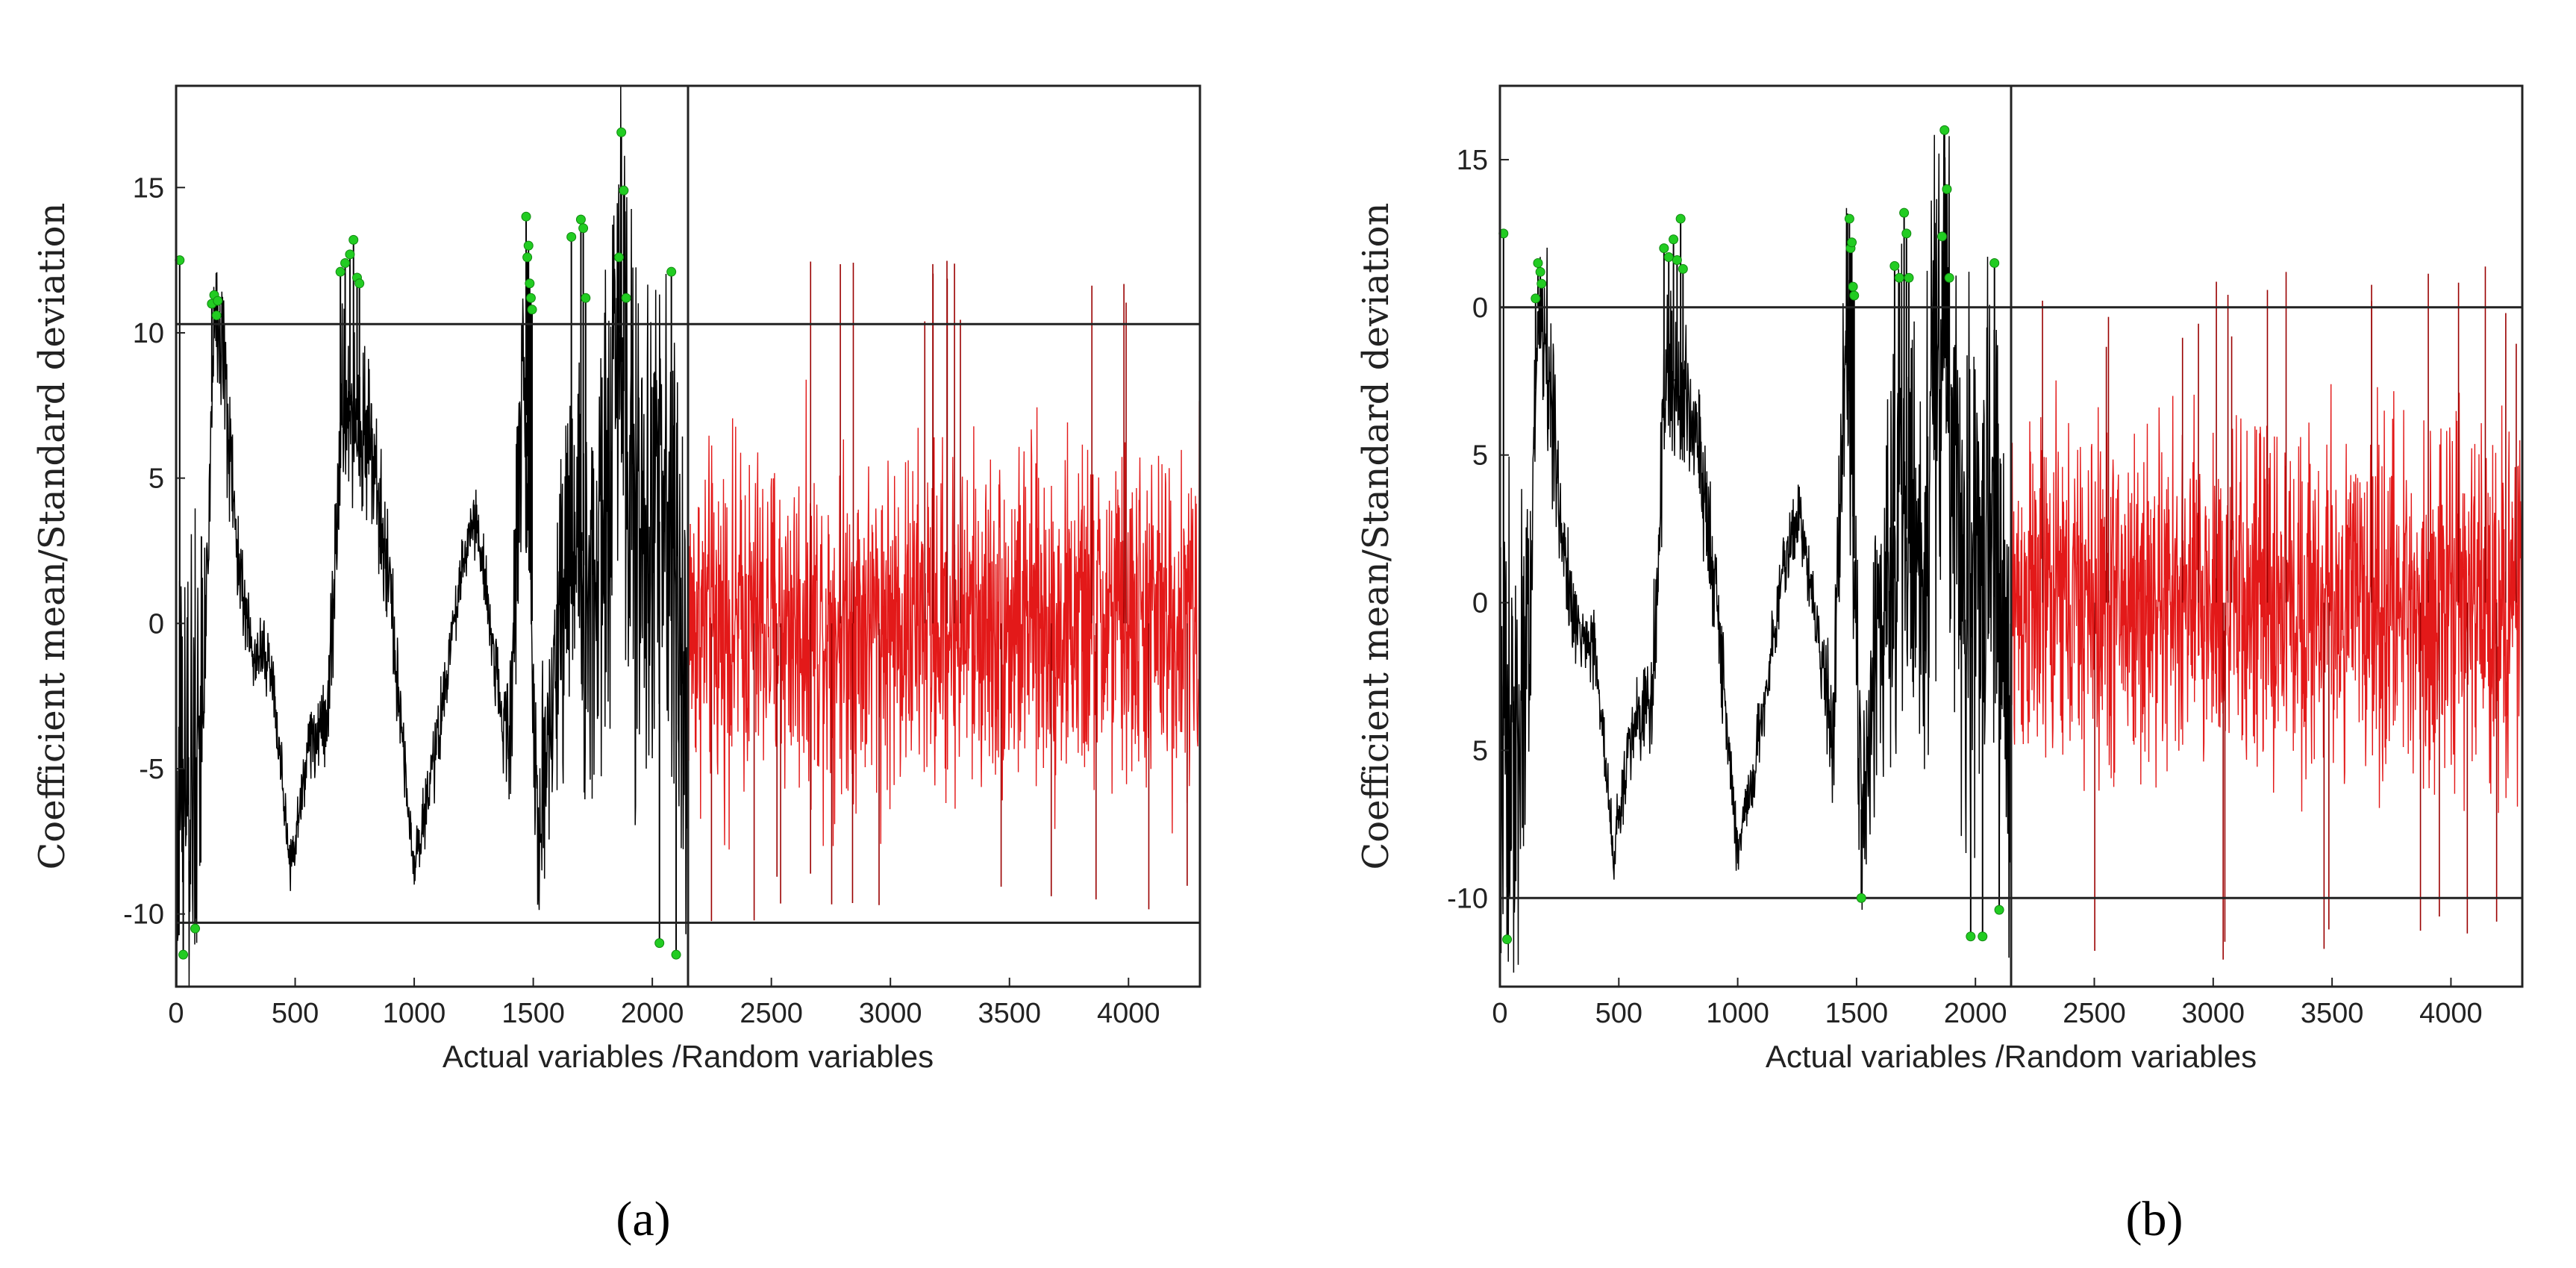 The image size is (2576, 1268). Describe the element at coordinates (148, 333) in the screenshot. I see `y-tick-label: 10` at that location.